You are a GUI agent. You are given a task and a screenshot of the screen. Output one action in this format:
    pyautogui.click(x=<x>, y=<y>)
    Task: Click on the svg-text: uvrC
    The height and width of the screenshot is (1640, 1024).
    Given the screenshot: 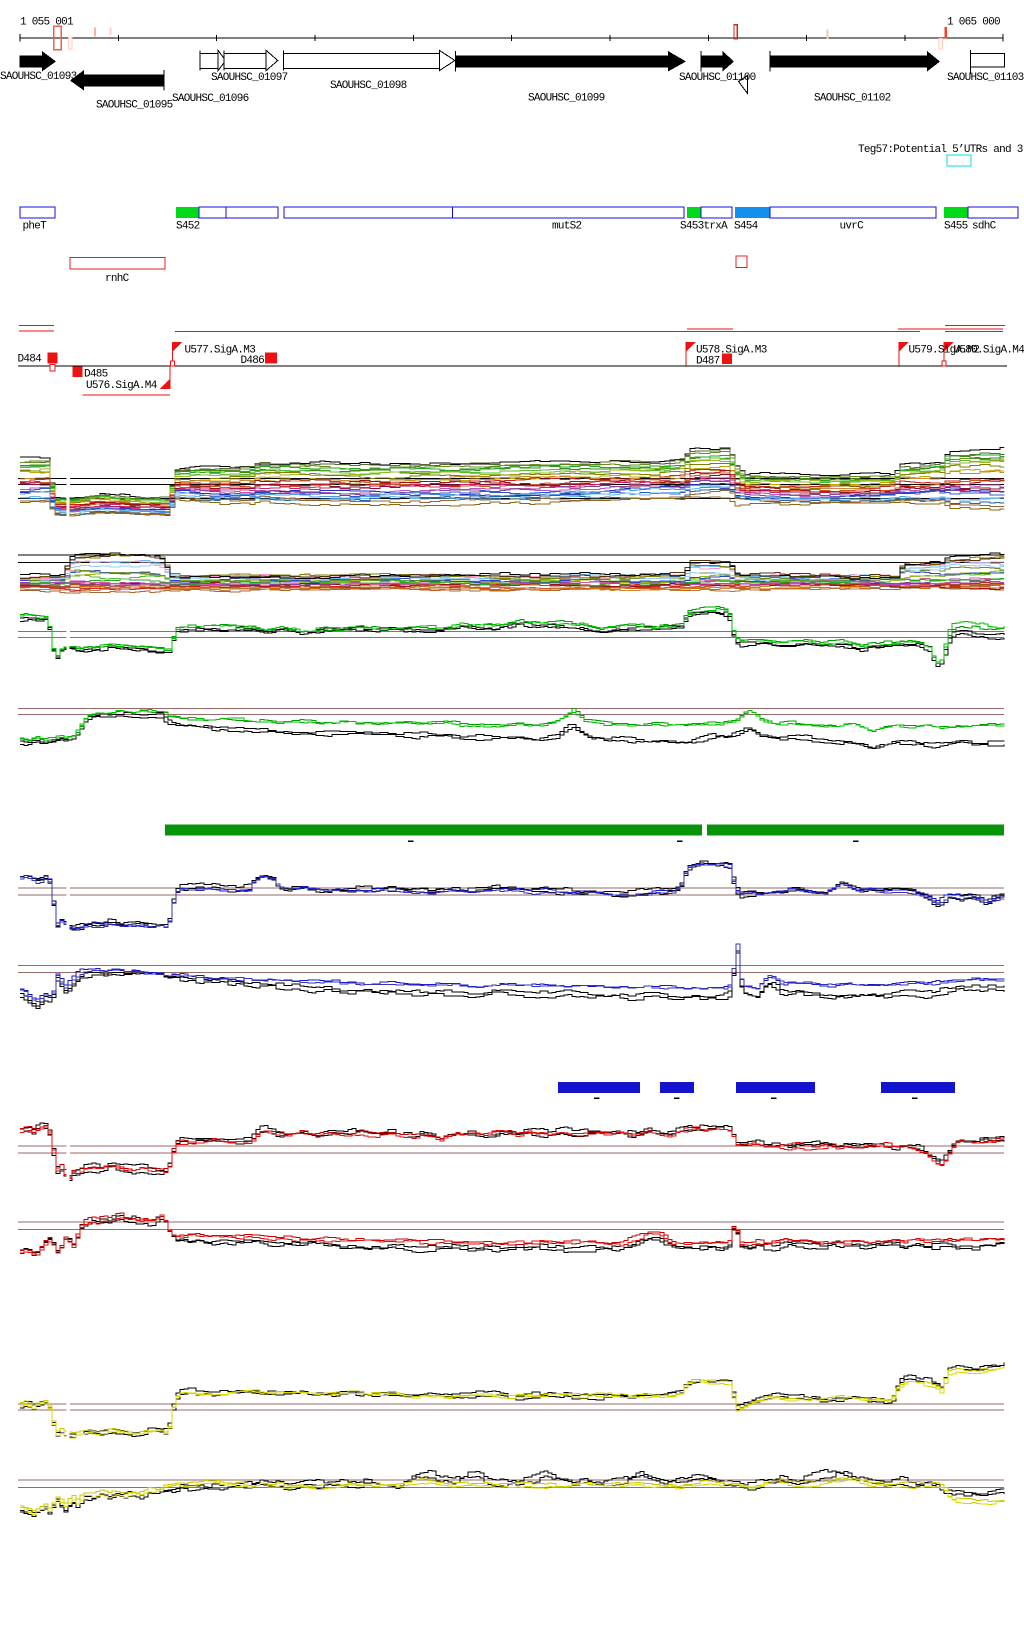 What is the action you would take?
    pyautogui.click(x=852, y=227)
    